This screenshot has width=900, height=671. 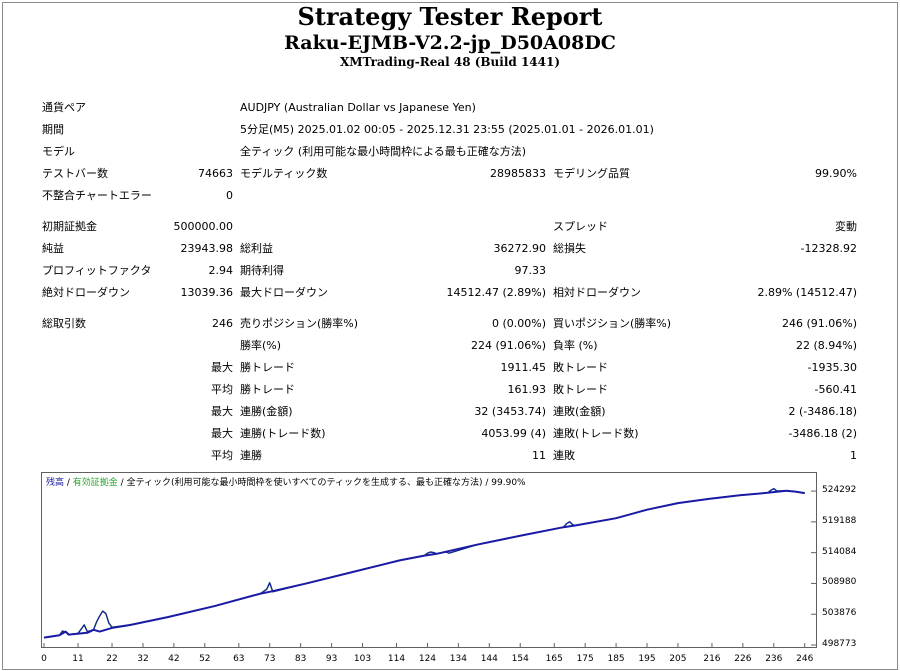 I want to click on quality-value: 99.90%, so click(x=836, y=173).